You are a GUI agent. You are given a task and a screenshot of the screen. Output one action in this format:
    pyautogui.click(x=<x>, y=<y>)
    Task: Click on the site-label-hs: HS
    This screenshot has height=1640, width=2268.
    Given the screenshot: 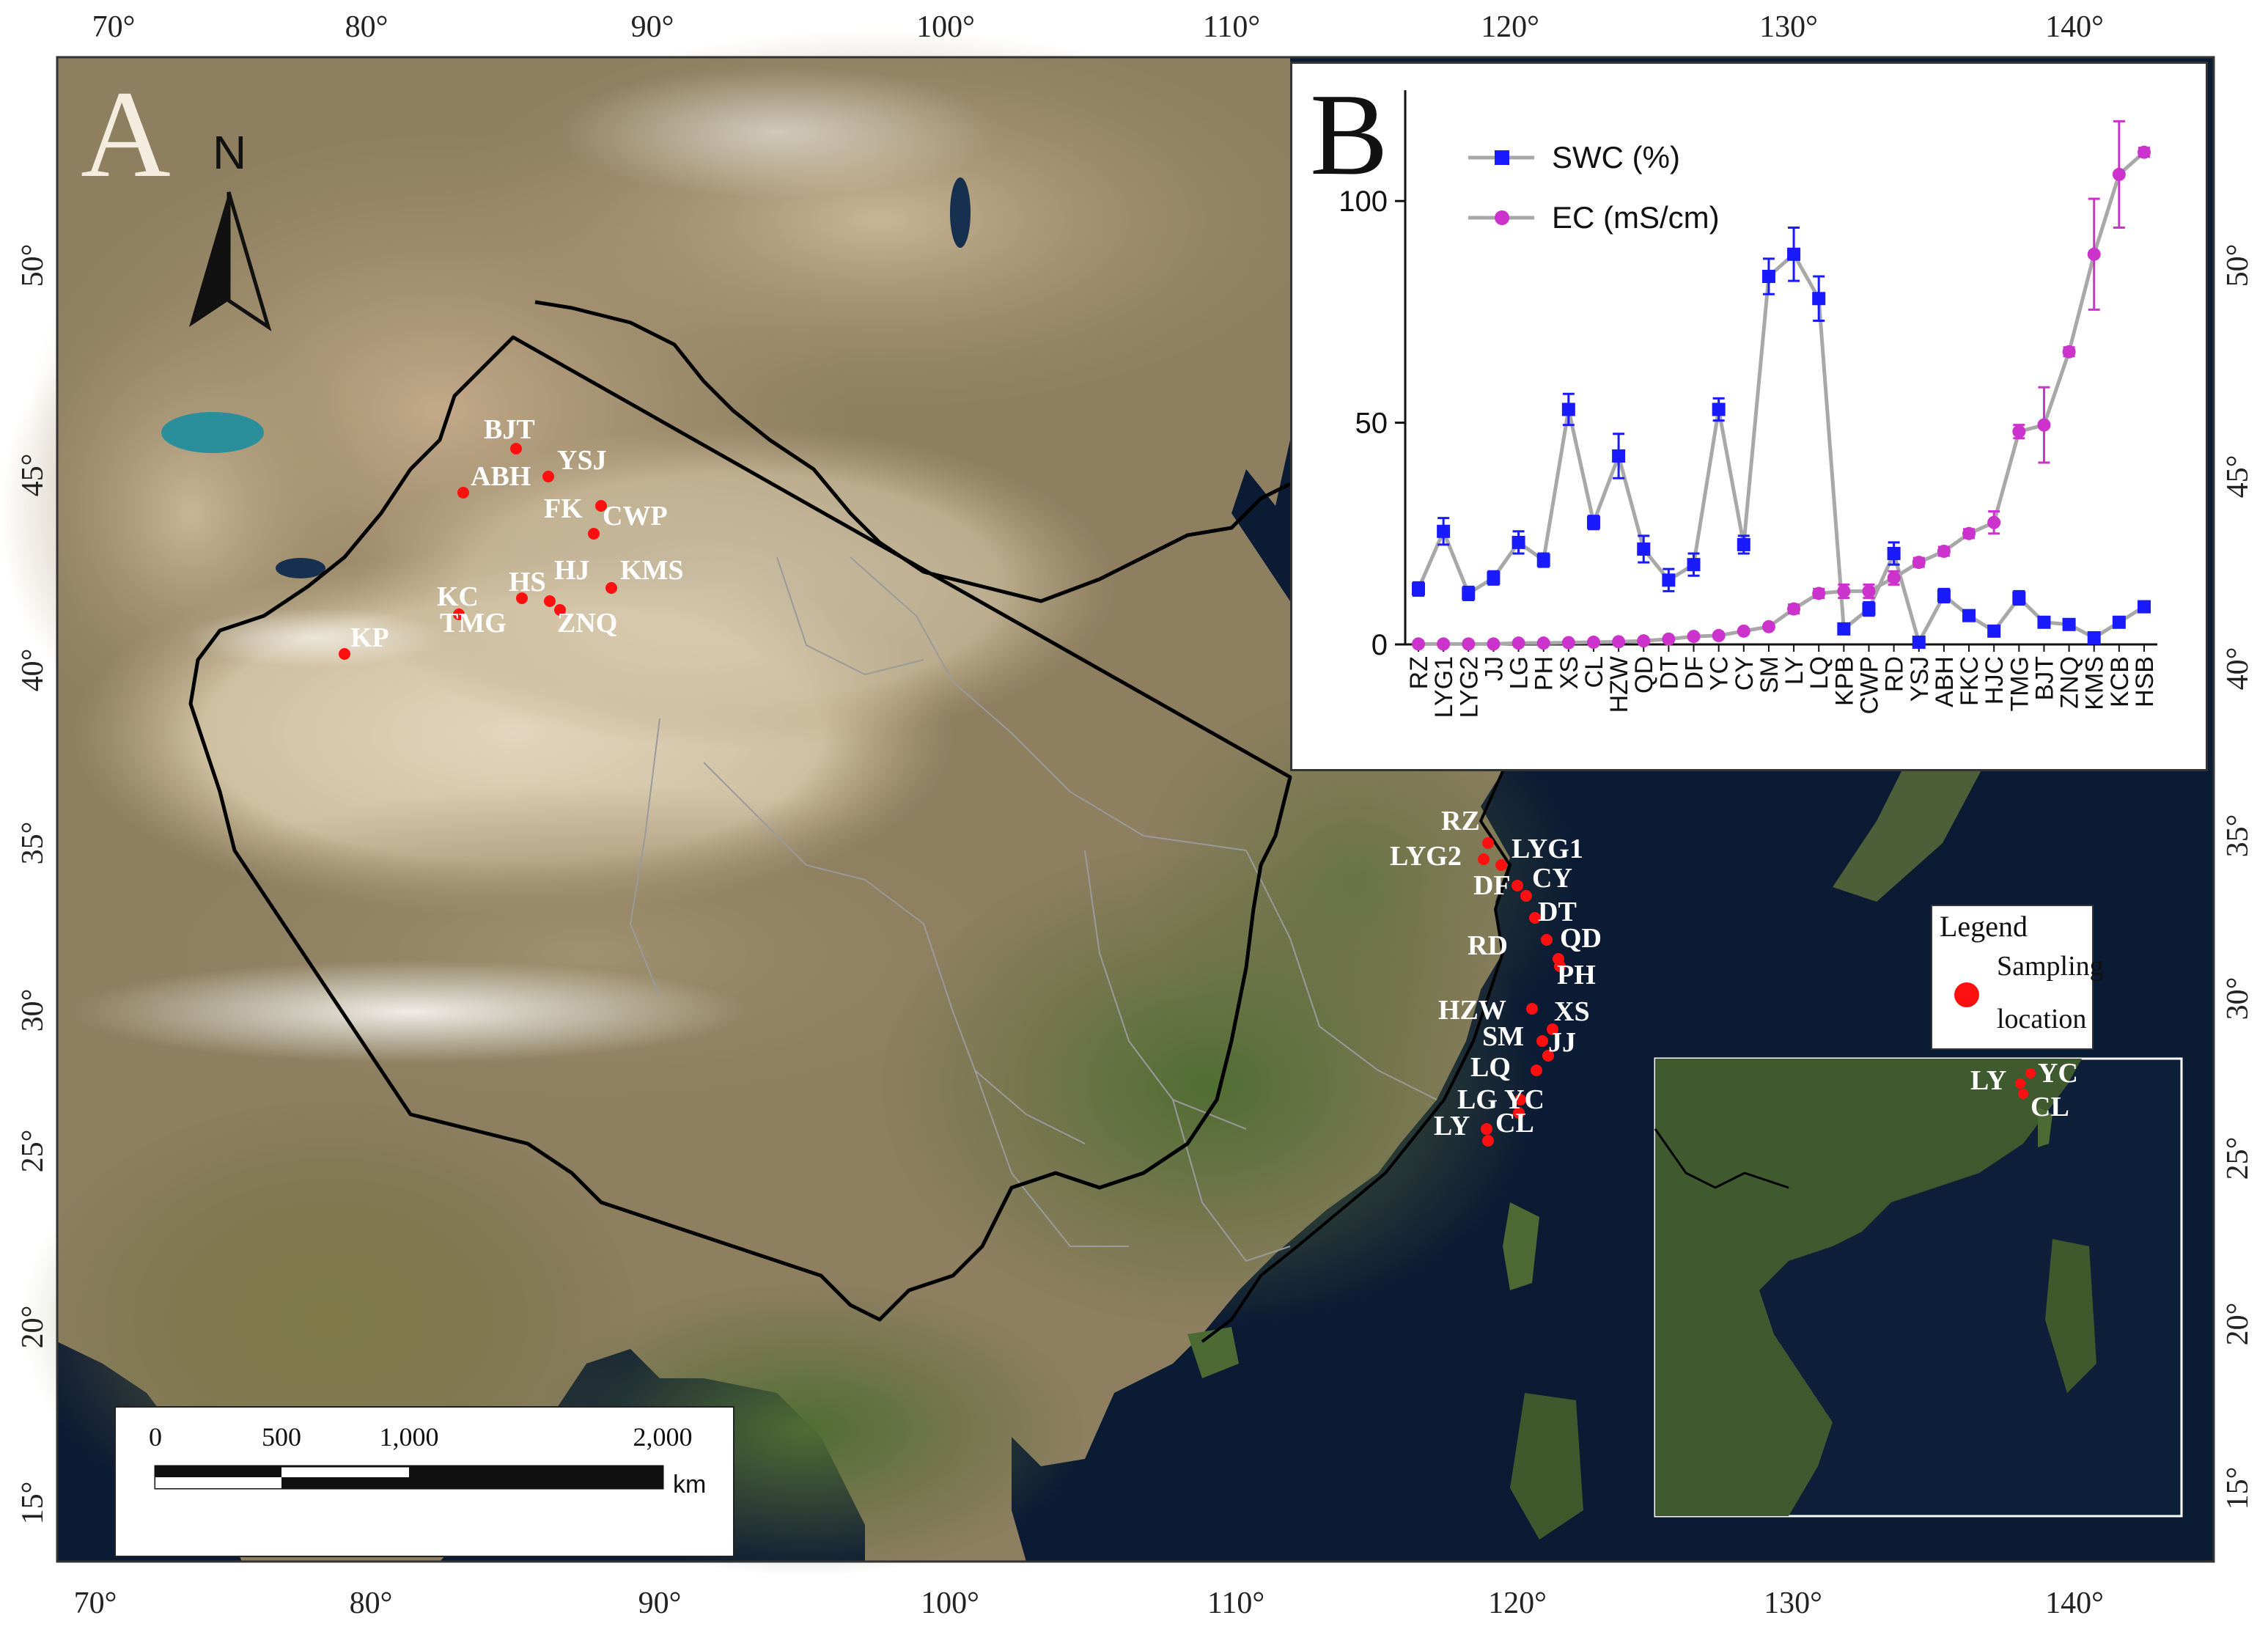 What is the action you would take?
    pyautogui.click(x=527, y=582)
    